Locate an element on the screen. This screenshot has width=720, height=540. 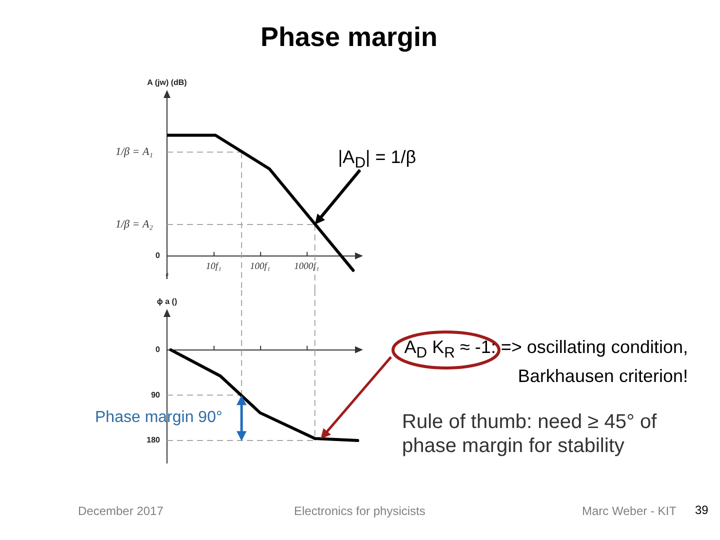
y-tick-label: 0 is located at coordinates (158, 349).